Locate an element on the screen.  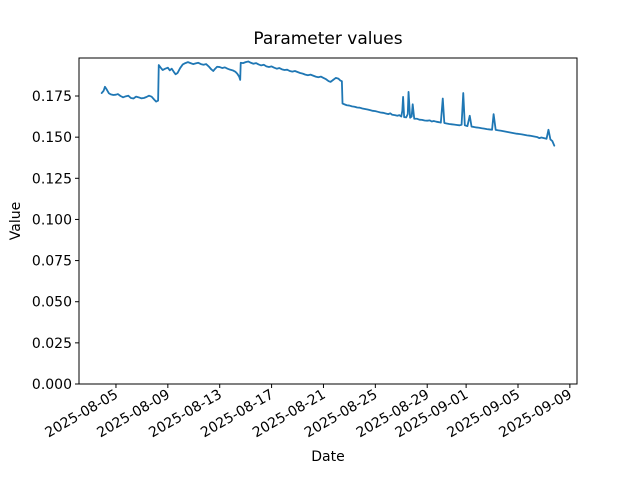
y-axis-label: Value is located at coordinates (16, 221).